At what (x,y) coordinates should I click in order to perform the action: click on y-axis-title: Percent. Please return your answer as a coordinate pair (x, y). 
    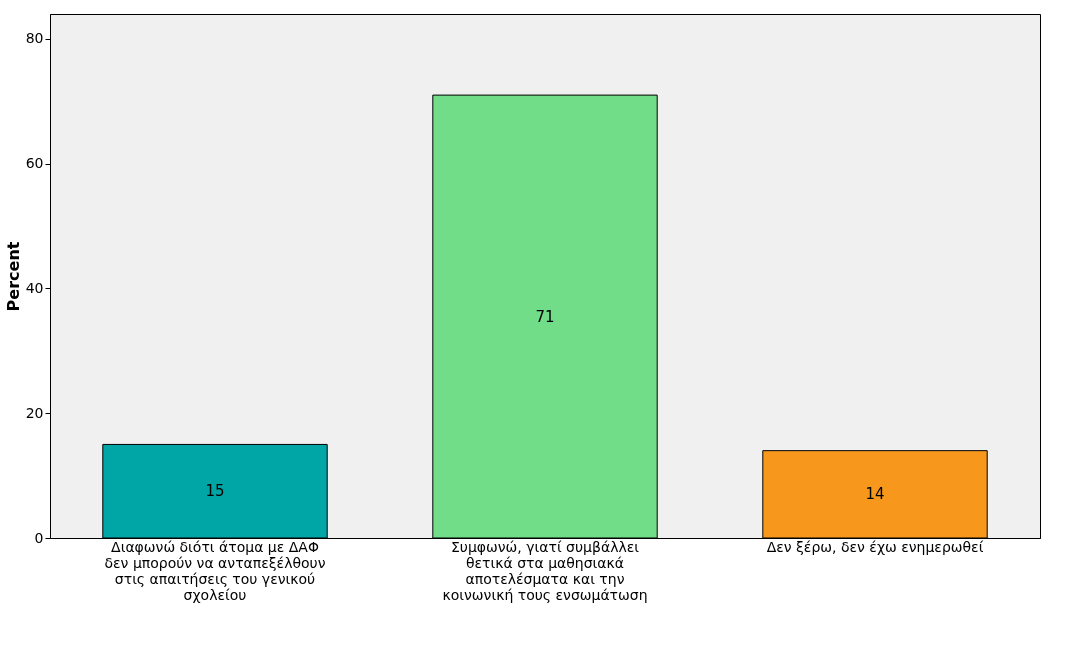
    Looking at the image, I should click on (13, 276).